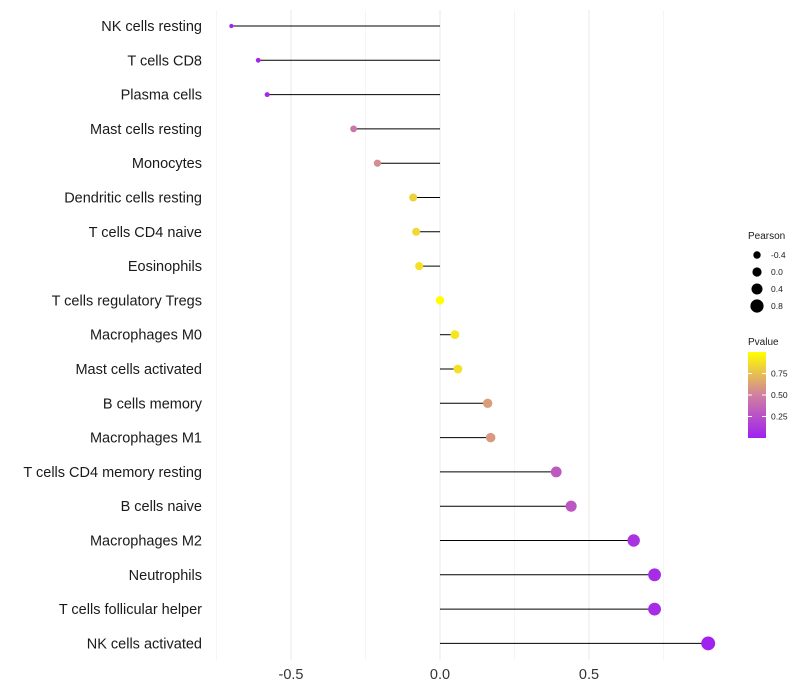 The image size is (800, 700). What do you see at coordinates (127, 301) in the screenshot?
I see `category-label: T cells regulatory Tregs` at bounding box center [127, 301].